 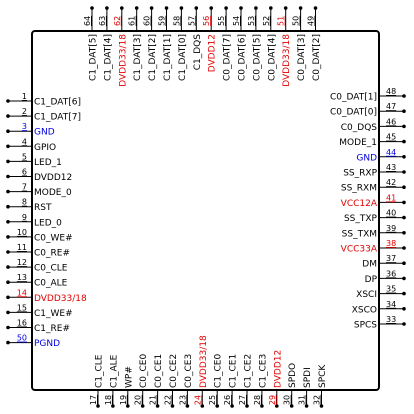 What do you see at coordinates (22, 277) in the screenshot?
I see `left-pin-13-number: 13` at bounding box center [22, 277].